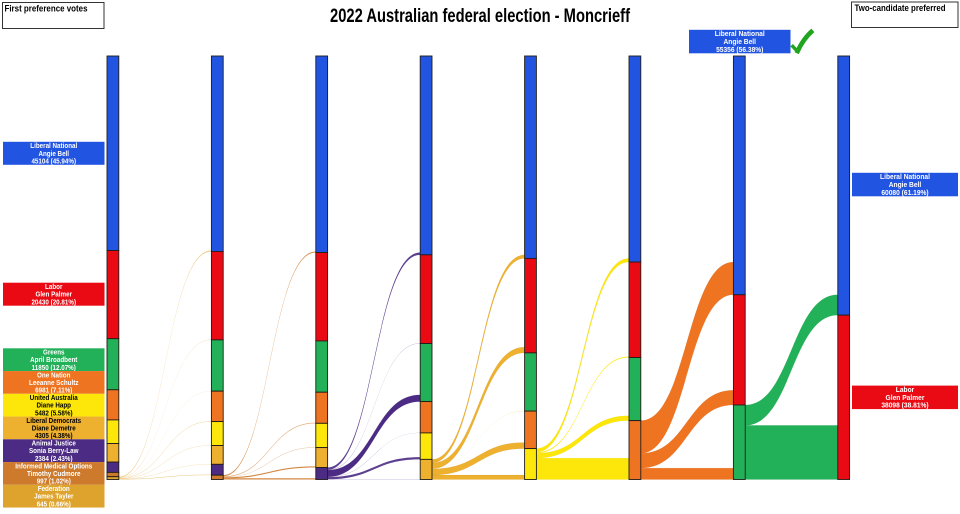 This screenshot has width=960, height=514. What do you see at coordinates (54, 451) in the screenshot?
I see `svg-text: Sonia Berry-Law` at bounding box center [54, 451].